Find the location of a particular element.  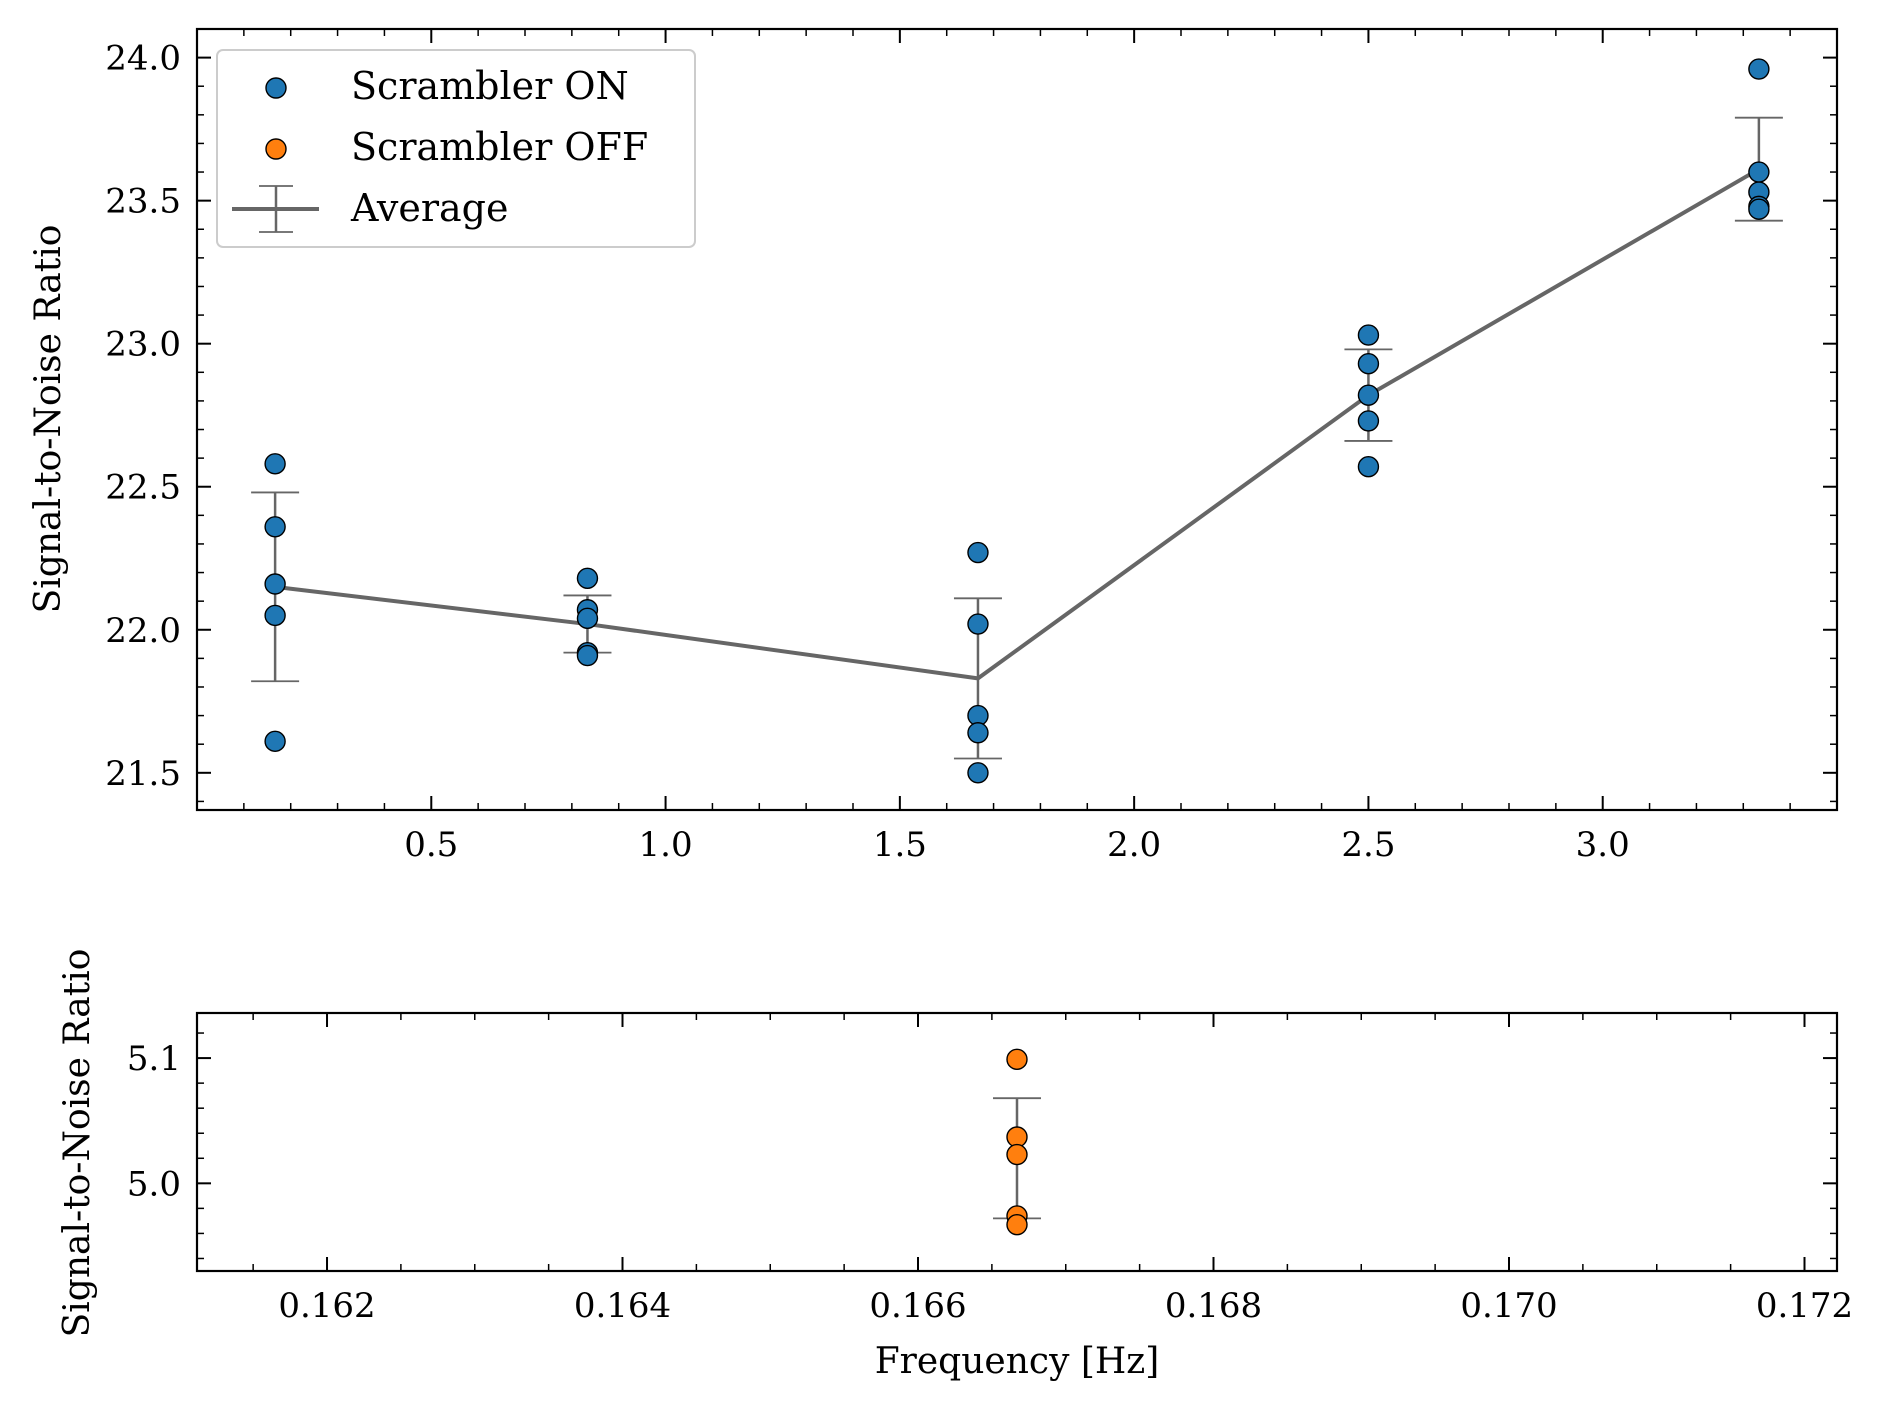

top-y-tick-label: 21.5 is located at coordinates (143, 774).